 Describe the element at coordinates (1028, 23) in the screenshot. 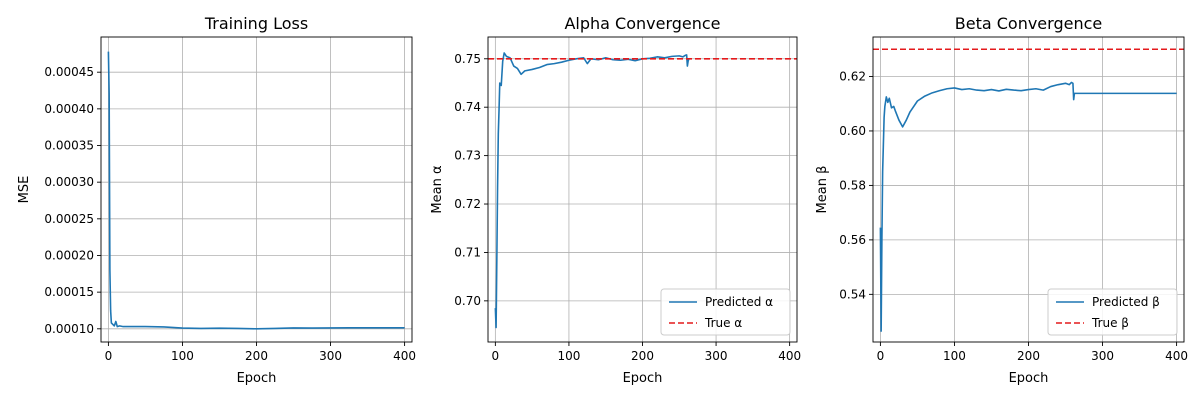

I see `chart-title: Beta Convergence` at that location.